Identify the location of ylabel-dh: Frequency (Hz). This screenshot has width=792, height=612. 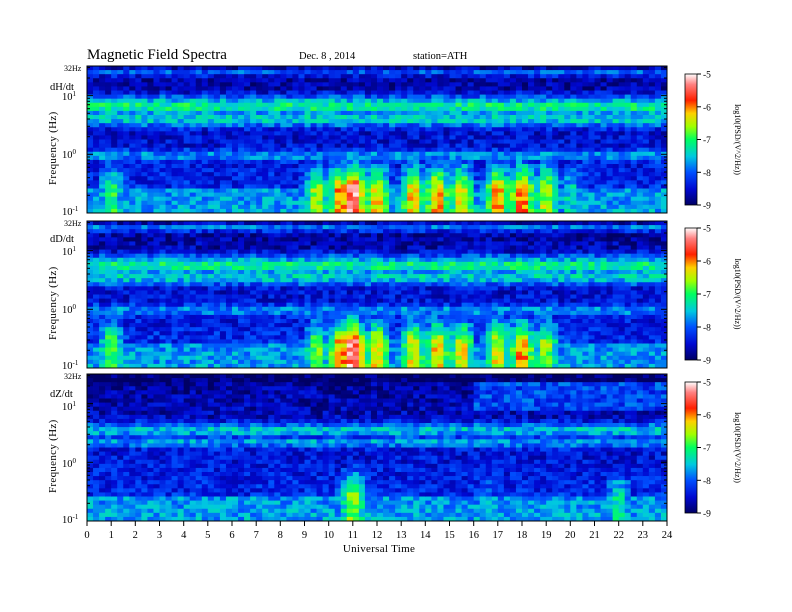
(53, 148).